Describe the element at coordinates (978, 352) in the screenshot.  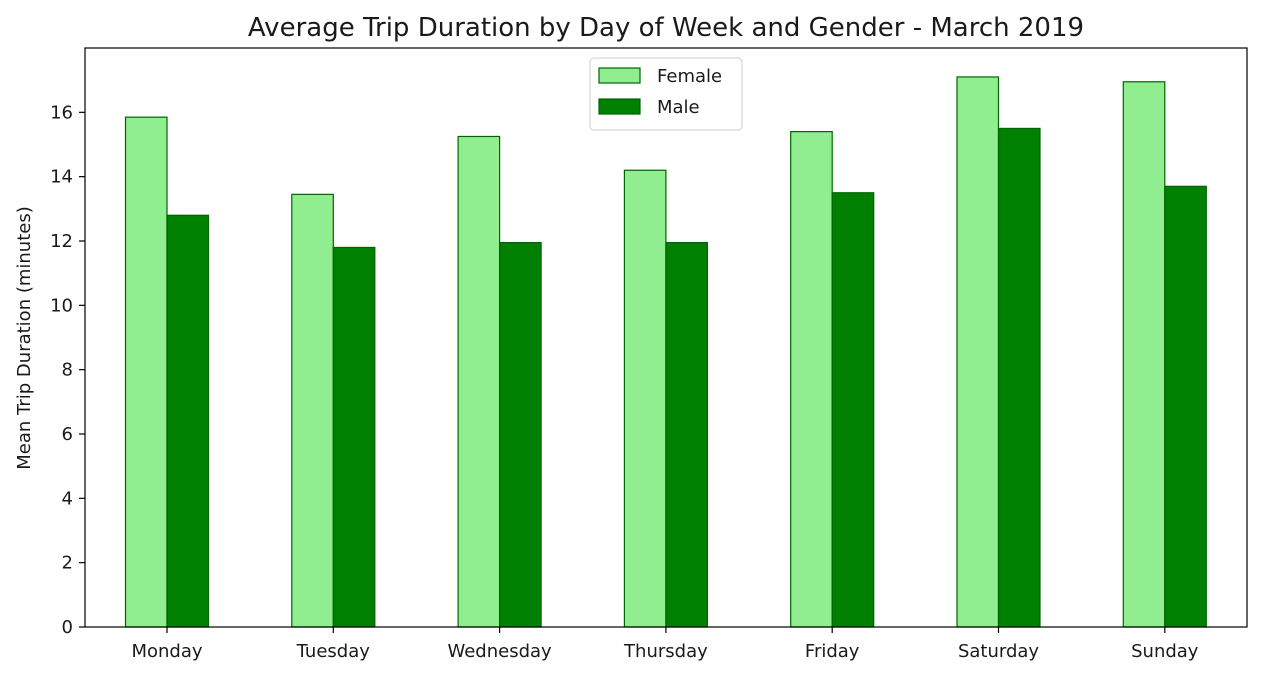
I see `bar-female-saturday` at that location.